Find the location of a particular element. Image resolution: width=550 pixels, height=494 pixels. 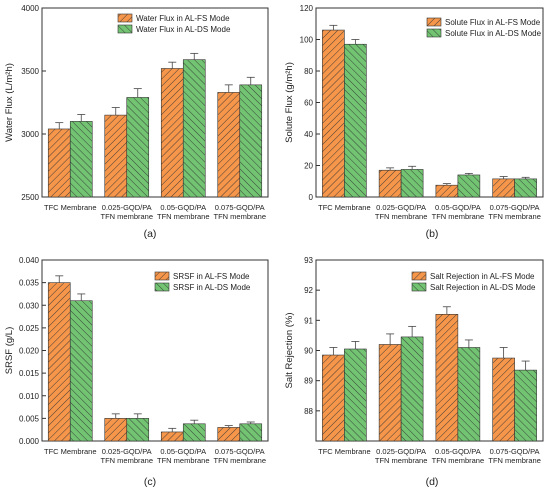

y-tick-label: 93 is located at coordinates (308, 260).